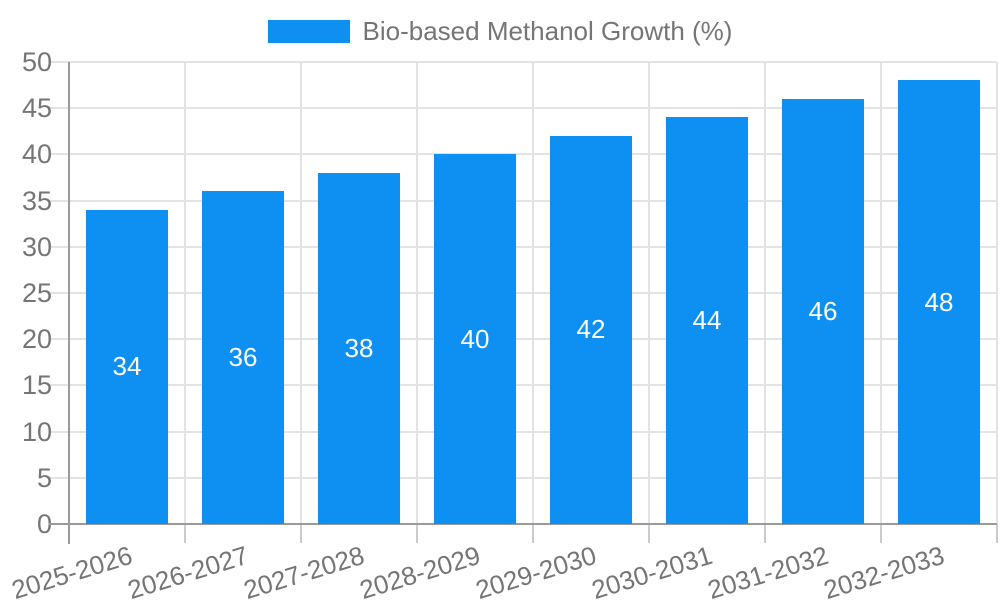 The width and height of the screenshot is (1000, 600). Describe the element at coordinates (36, 246) in the screenshot. I see `y-axis-tick-label: 30` at that location.